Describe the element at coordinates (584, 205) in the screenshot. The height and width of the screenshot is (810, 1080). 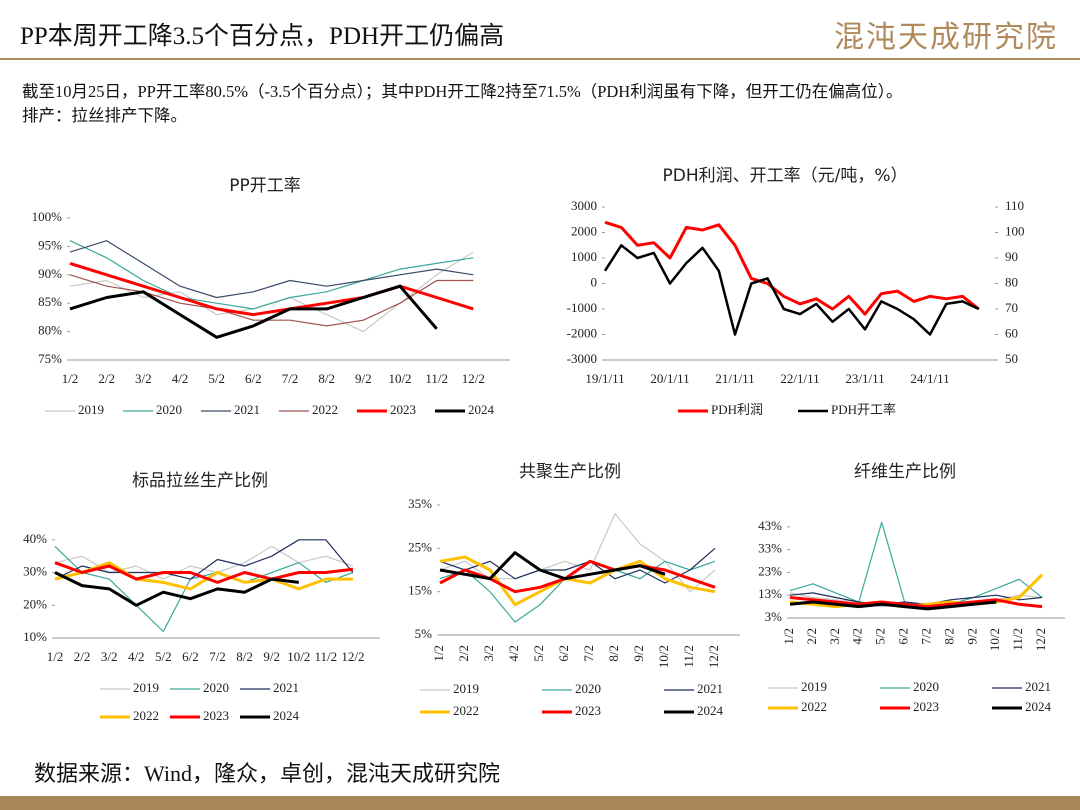
I see `y-tick-label: 3000` at that location.